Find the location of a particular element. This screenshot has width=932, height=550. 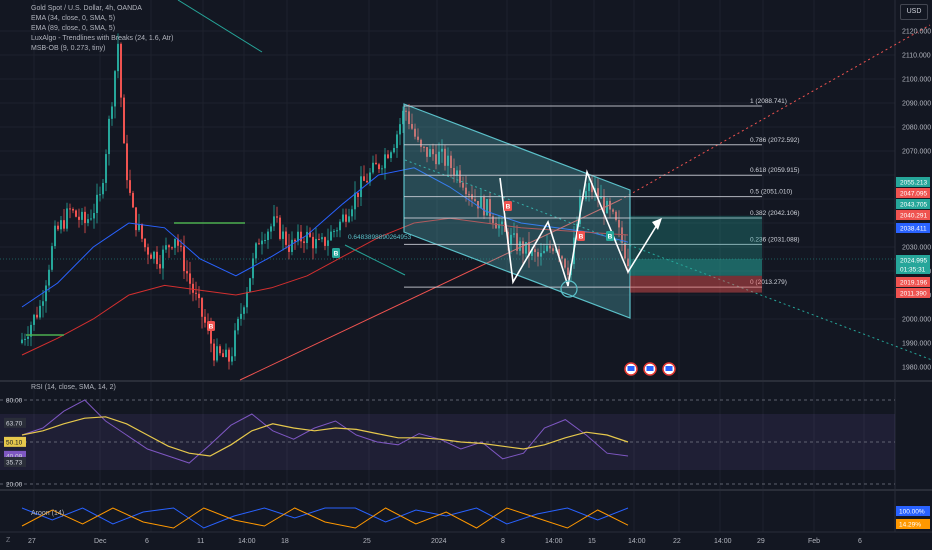

currency-button: USD is located at coordinates (914, 12).